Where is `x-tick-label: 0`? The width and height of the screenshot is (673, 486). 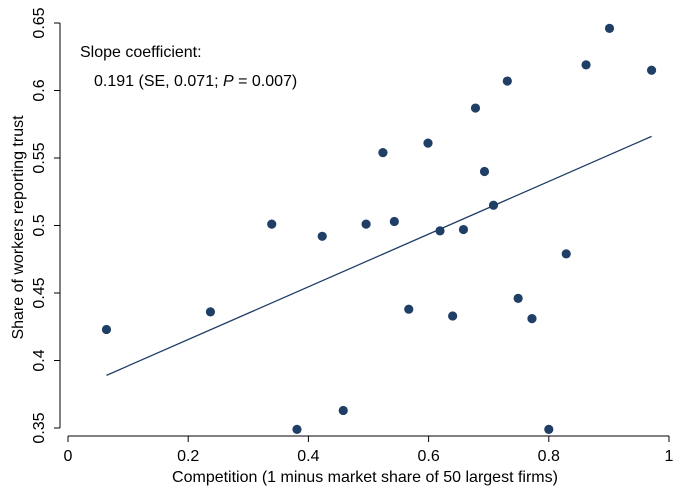
x-tick-label: 0 is located at coordinates (68, 456).